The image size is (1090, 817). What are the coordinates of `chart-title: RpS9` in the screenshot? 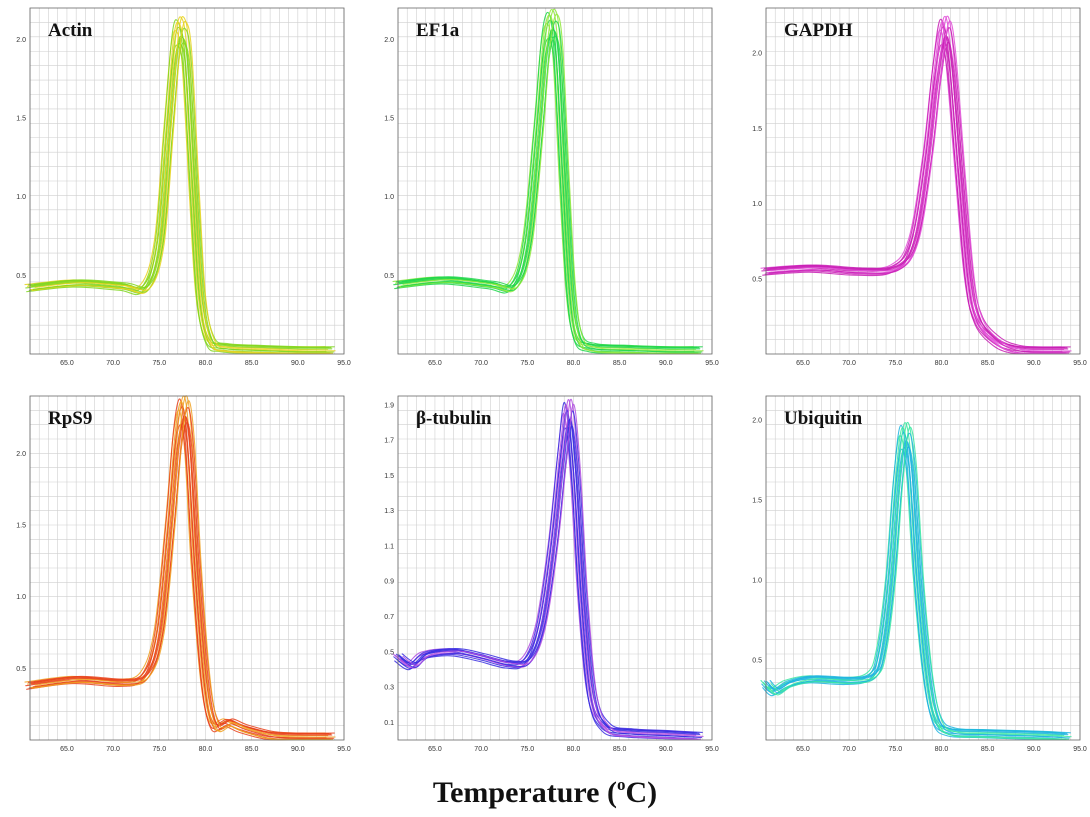 It's located at (70, 418).